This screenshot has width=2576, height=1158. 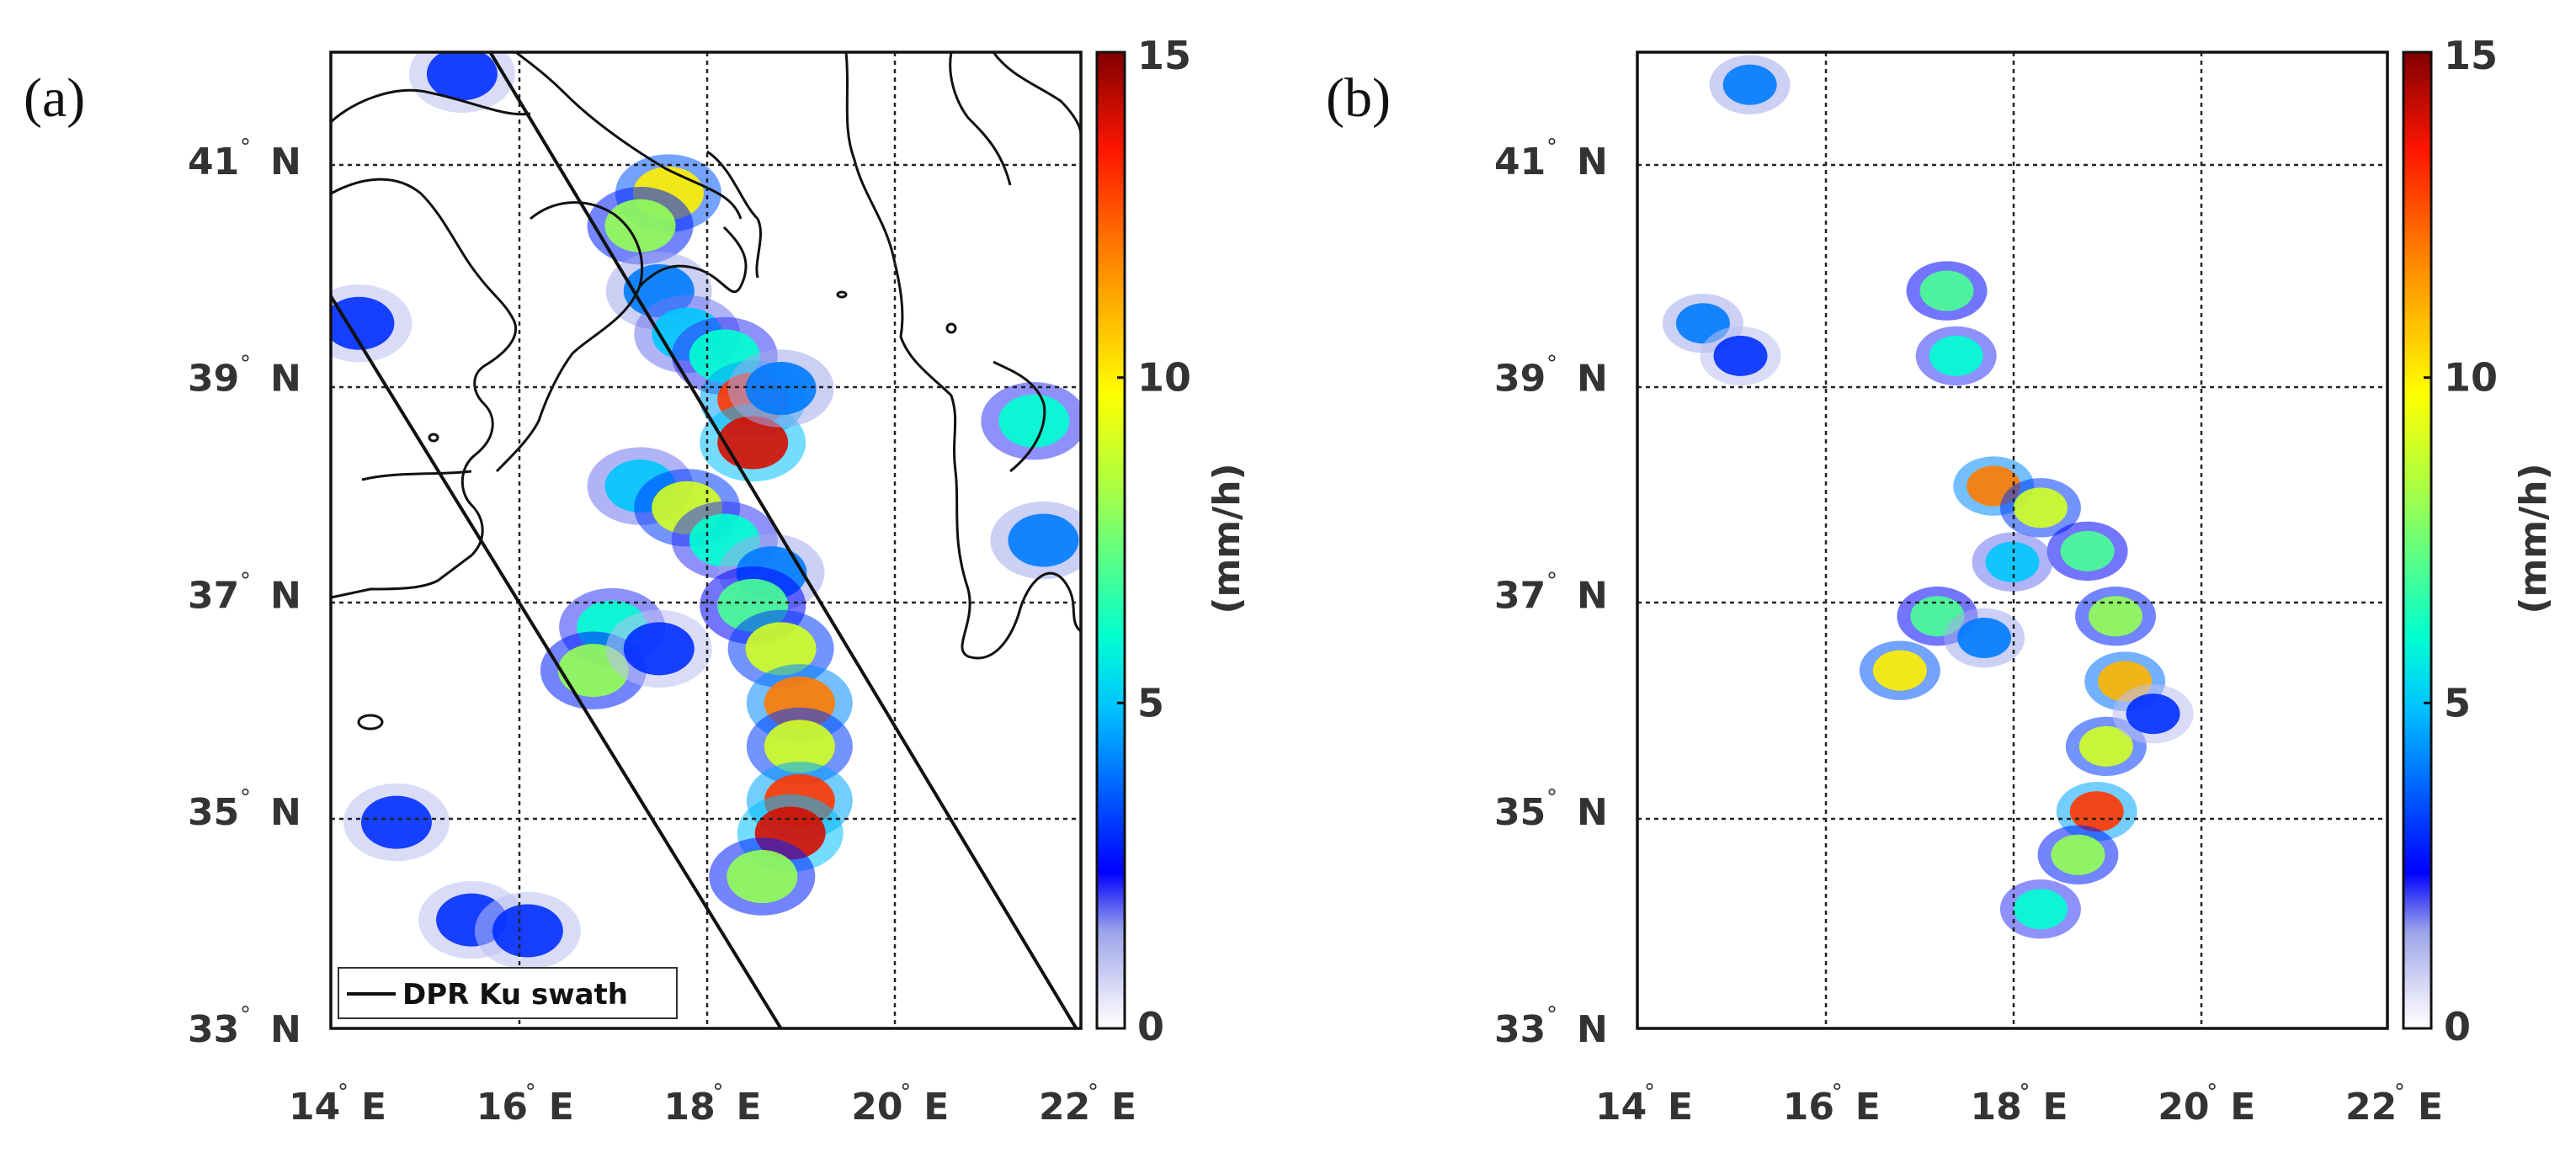 What do you see at coordinates (515, 995) in the screenshot?
I see `legend-label: DPR Ku swath` at bounding box center [515, 995].